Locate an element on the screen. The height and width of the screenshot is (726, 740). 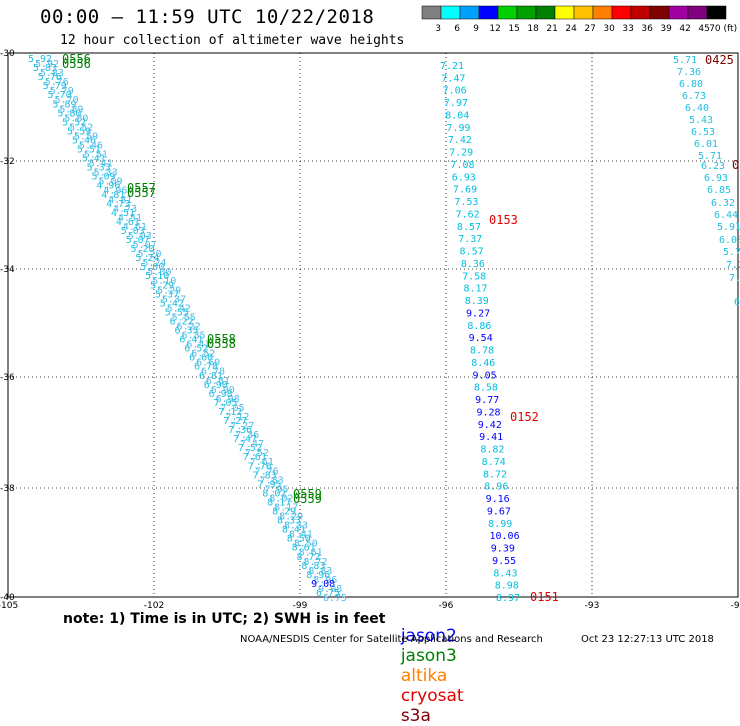
wave-height-value: 5.91 is located at coordinates (728, 227).